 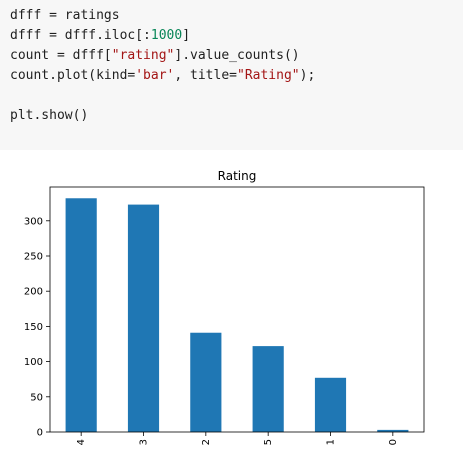 I want to click on chart-title: Rating, so click(x=237, y=176).